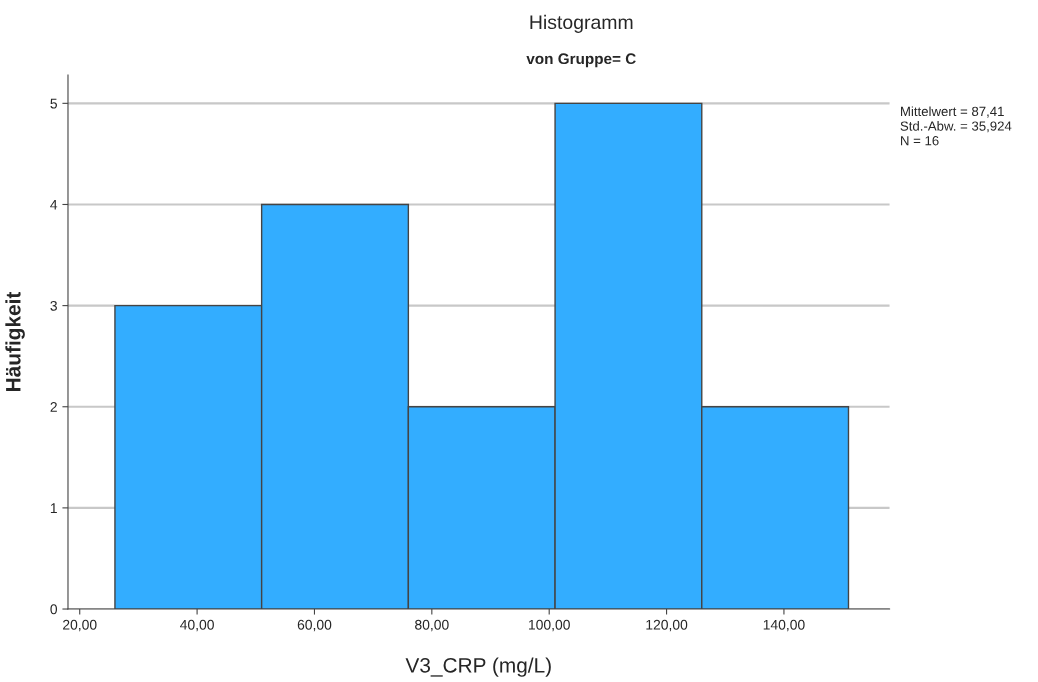 This screenshot has height=682, width=1038. What do you see at coordinates (581, 60) in the screenshot?
I see `chart-subtitle: von Gruppe= C` at bounding box center [581, 60].